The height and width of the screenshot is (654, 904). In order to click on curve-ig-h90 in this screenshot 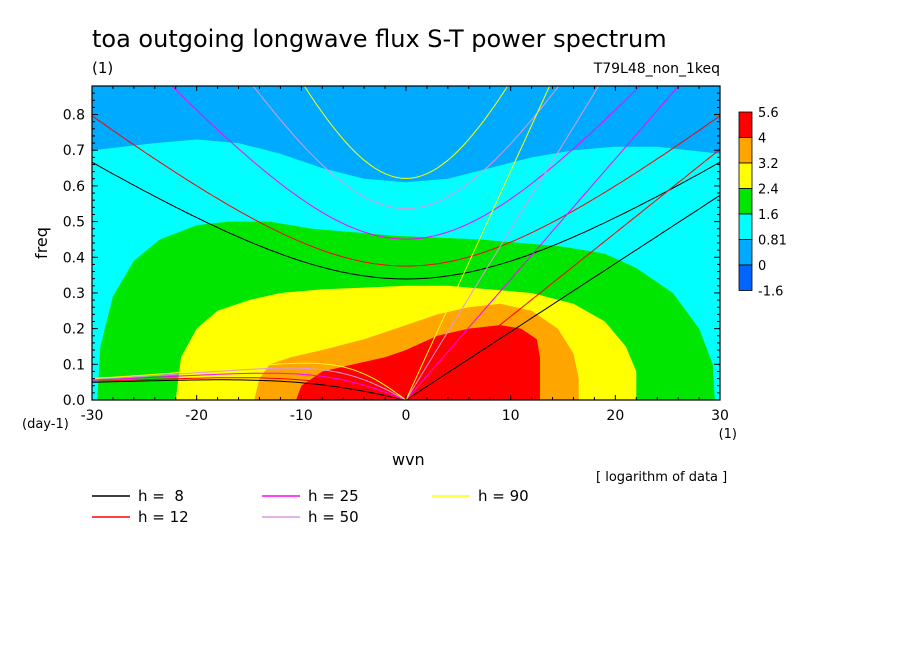, I will do `click(406, 132)`.